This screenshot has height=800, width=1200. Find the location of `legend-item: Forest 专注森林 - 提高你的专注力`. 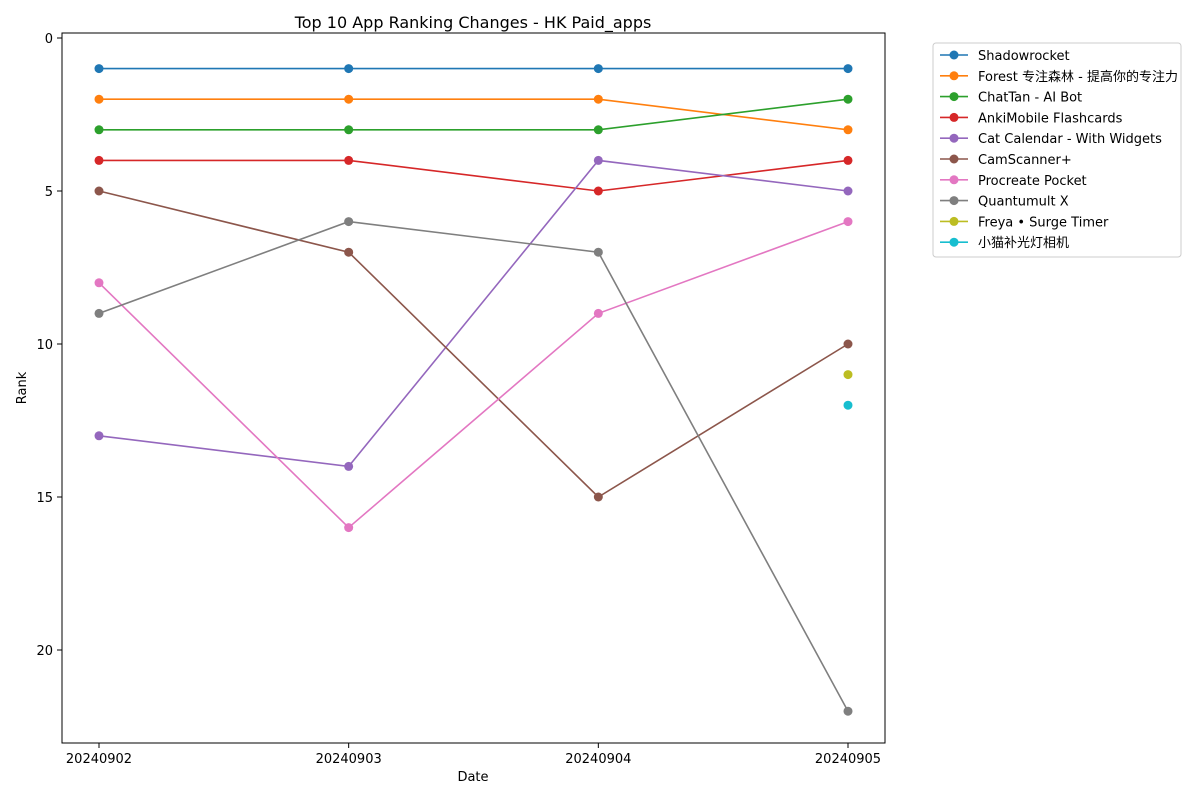

legend-item: Forest 专注森林 - 提高你的专注力 is located at coordinates (1059, 77).